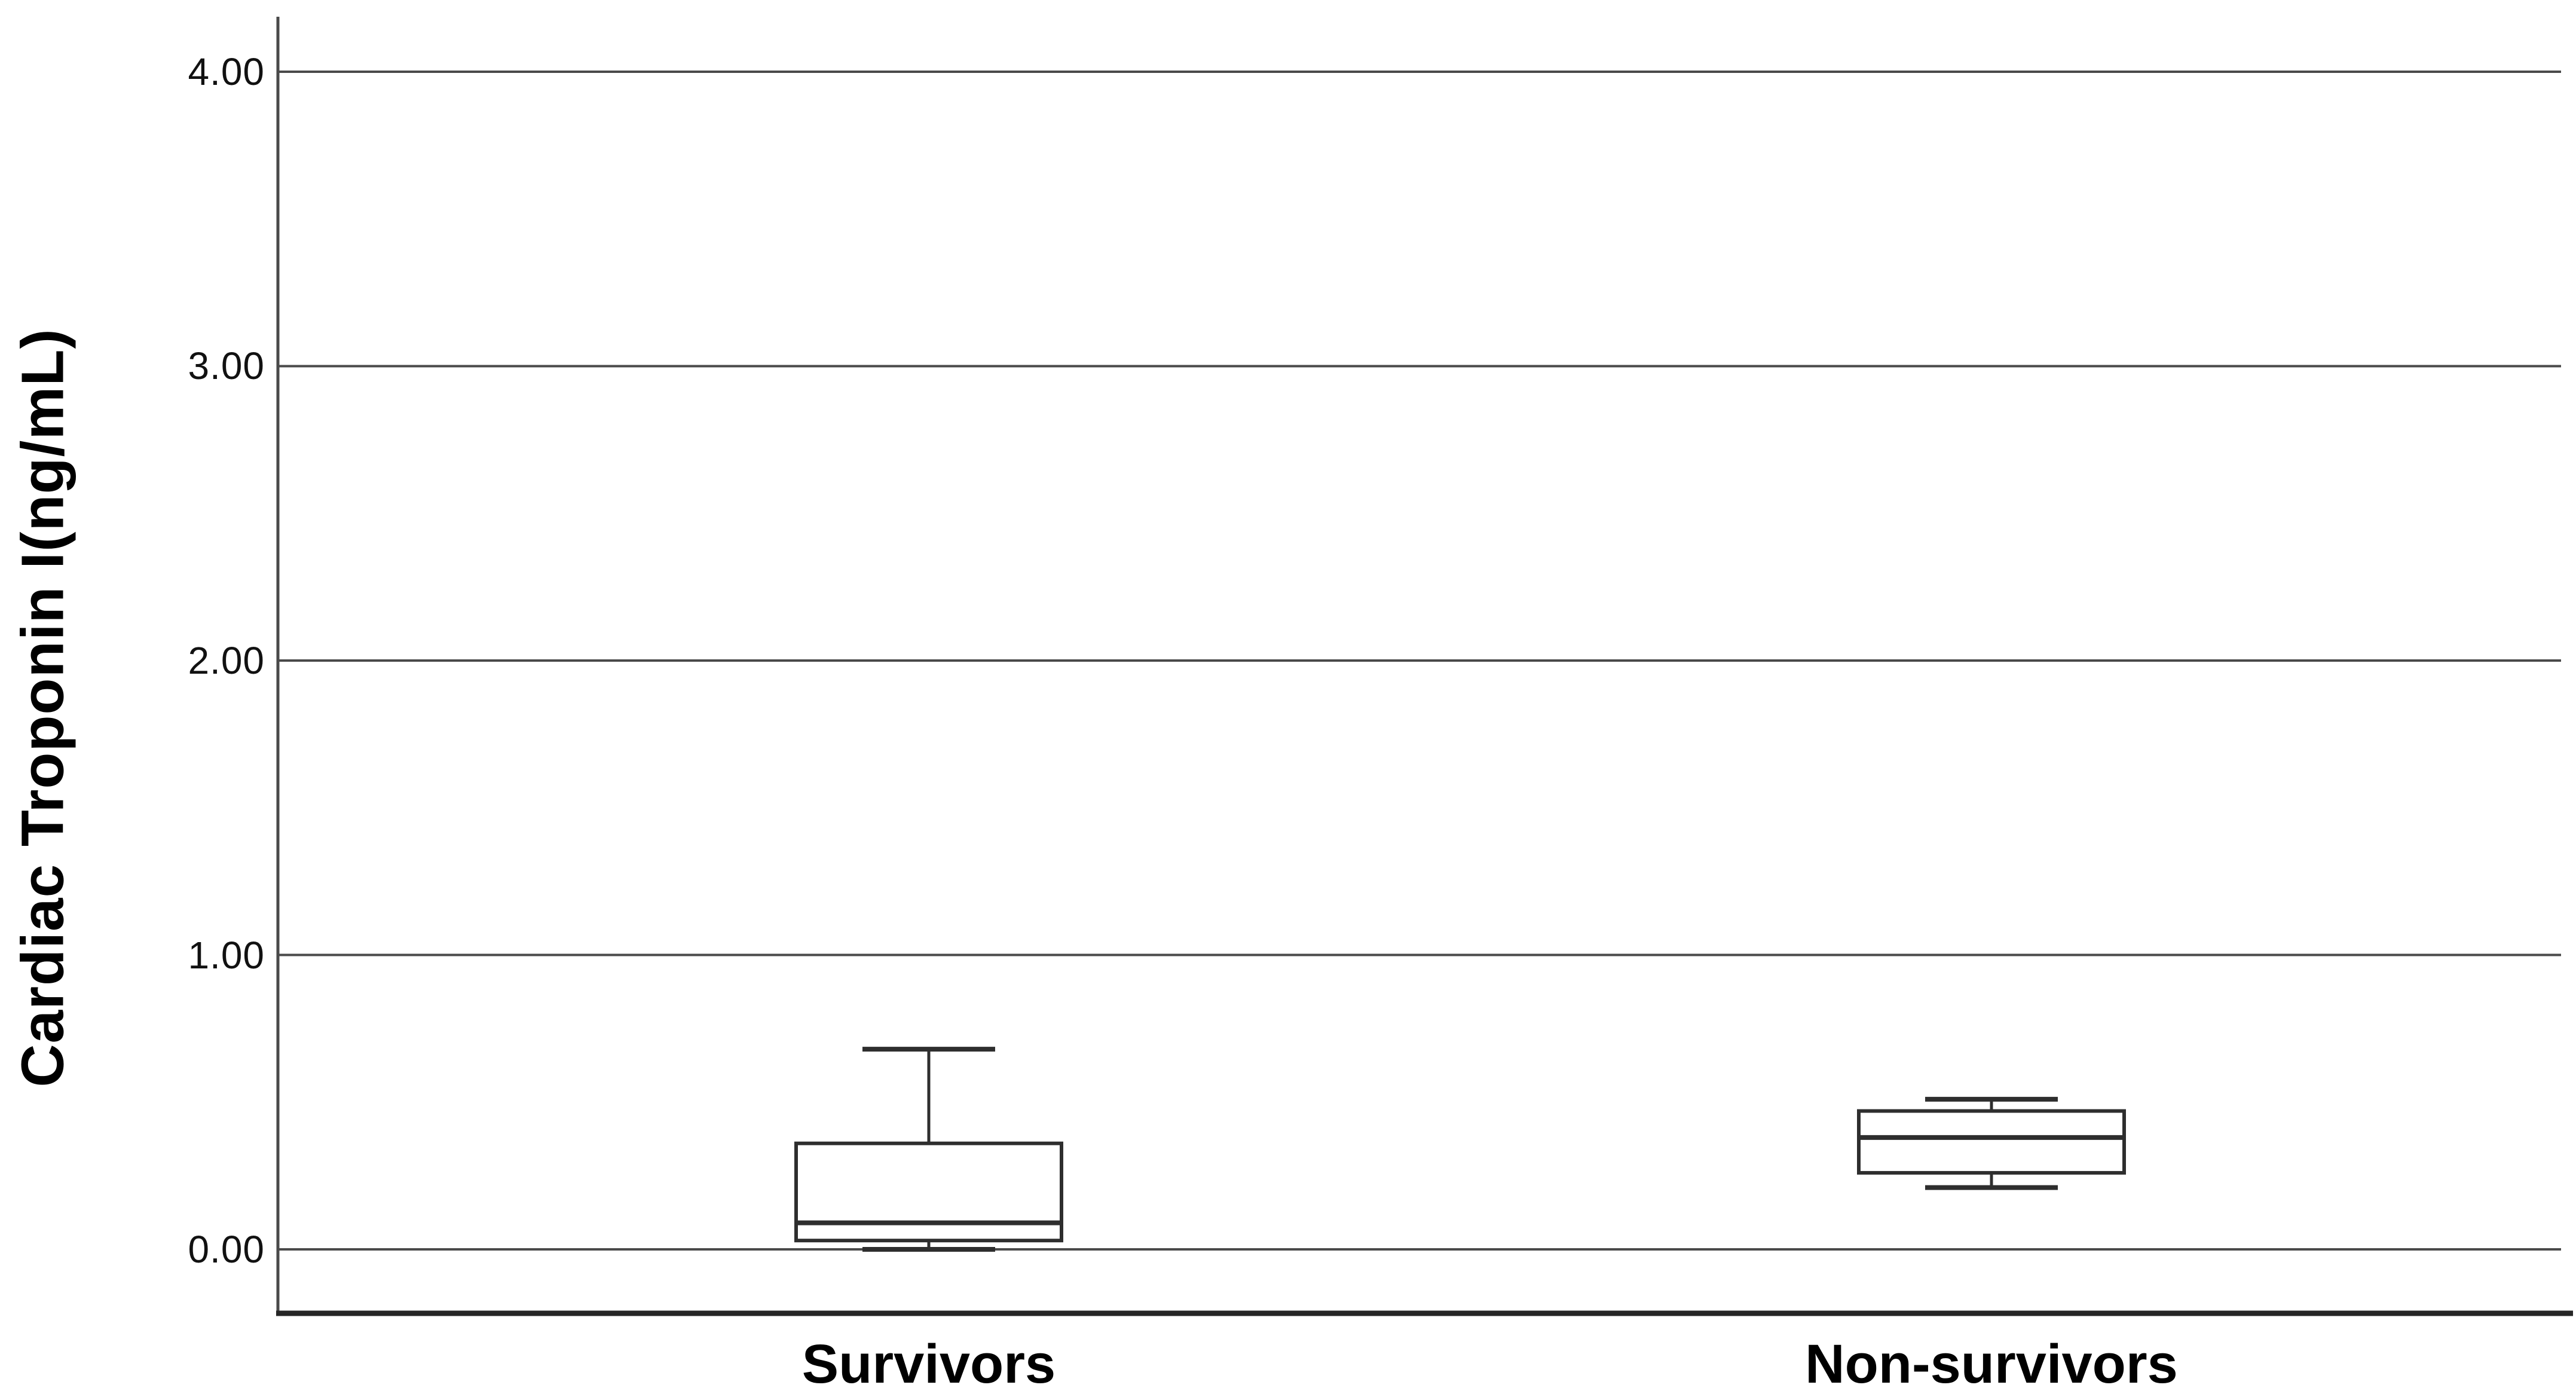 The image size is (2576, 1400). I want to click on y-tick-label-1: 1.00, so click(226, 955).